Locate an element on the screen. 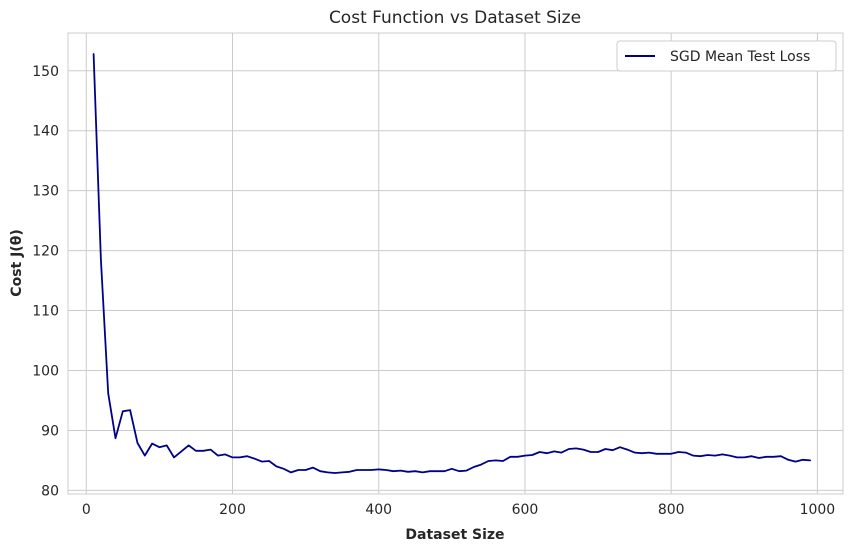 Image resolution: width=853 pixels, height=550 pixels. x-tick-labels: 0 200 400 600 800 1000 is located at coordinates (458, 510).